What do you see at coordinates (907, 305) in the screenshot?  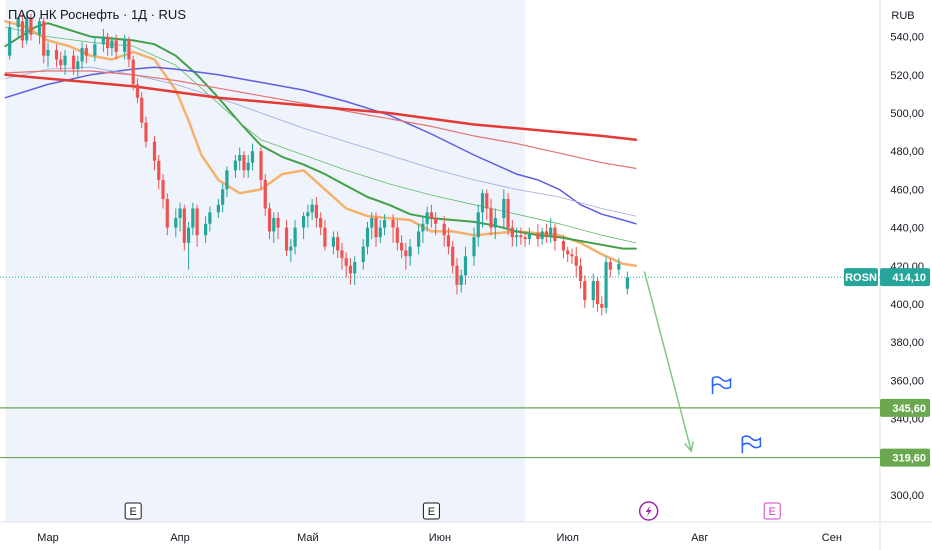 I see `y-tick-label: 400,00` at bounding box center [907, 305].